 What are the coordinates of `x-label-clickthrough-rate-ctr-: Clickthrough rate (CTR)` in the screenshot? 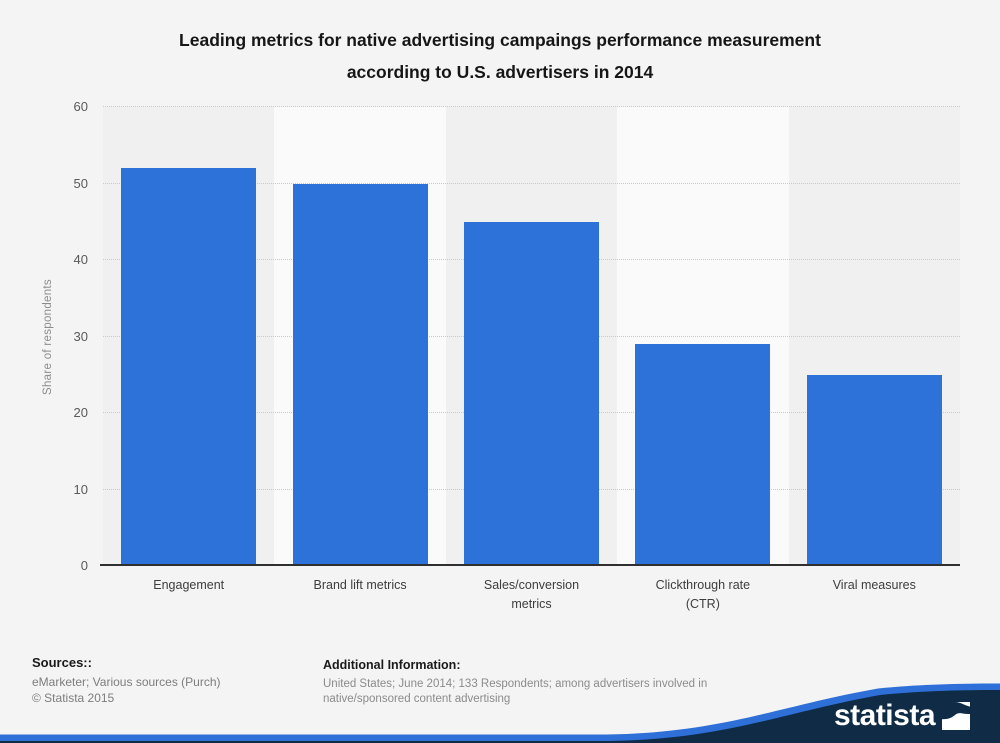 It's located at (703, 594).